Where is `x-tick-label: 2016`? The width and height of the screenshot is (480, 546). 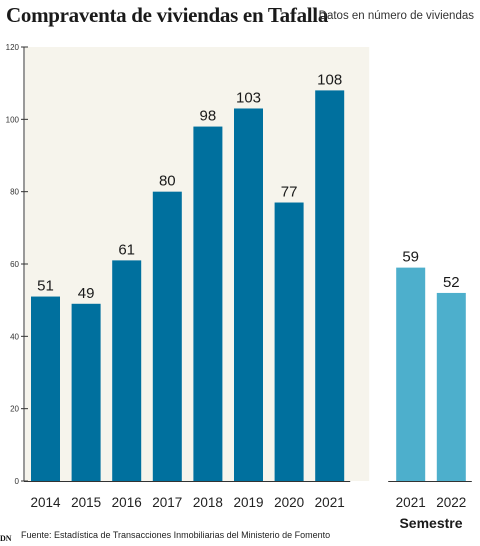 x-tick-label: 2016 is located at coordinates (127, 502).